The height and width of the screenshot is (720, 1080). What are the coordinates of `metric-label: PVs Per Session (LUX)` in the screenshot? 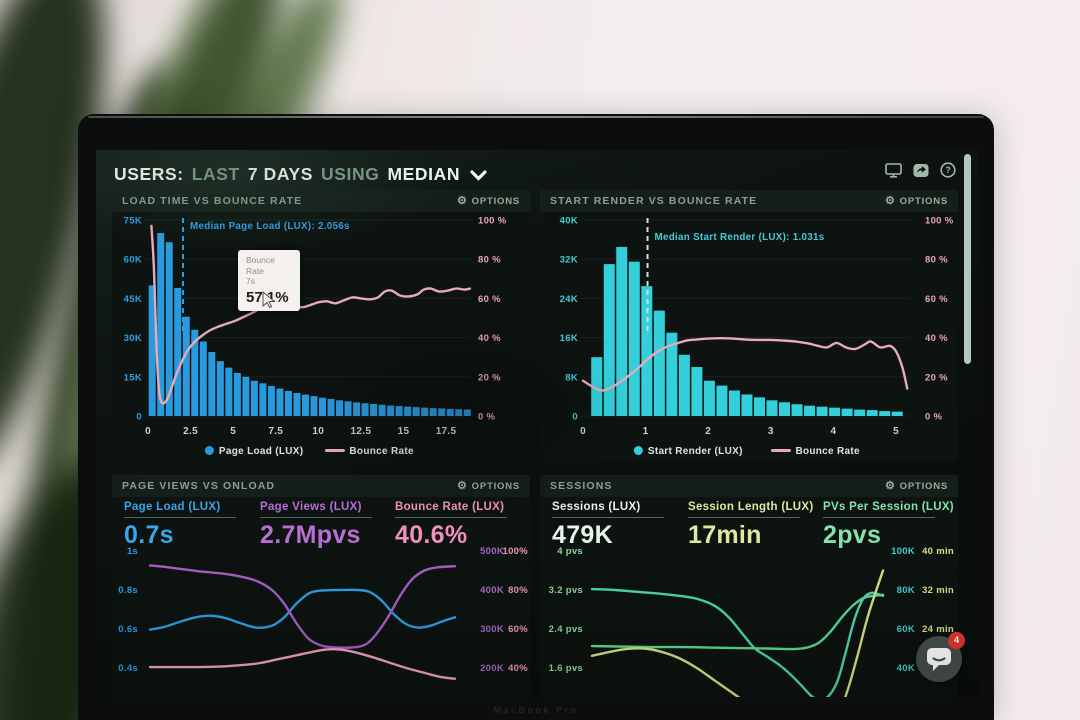 It's located at (888, 507).